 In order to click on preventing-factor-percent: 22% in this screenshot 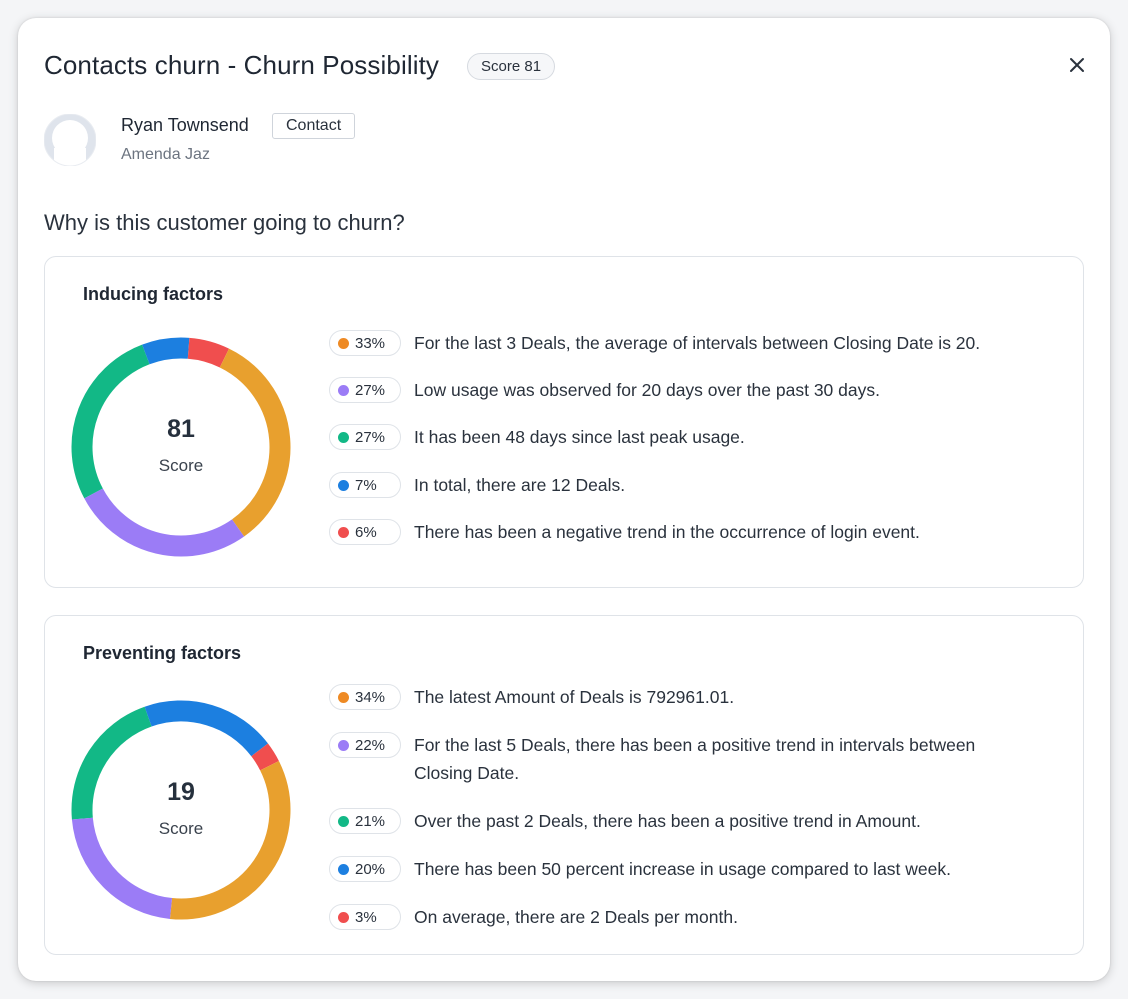, I will do `click(370, 745)`.